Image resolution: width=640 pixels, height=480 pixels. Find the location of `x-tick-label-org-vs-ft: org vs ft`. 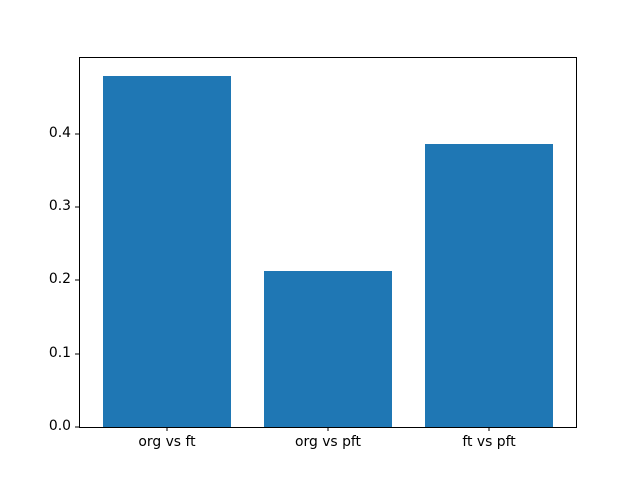

x-tick-label-org-vs-ft: org vs ft is located at coordinates (167, 442).